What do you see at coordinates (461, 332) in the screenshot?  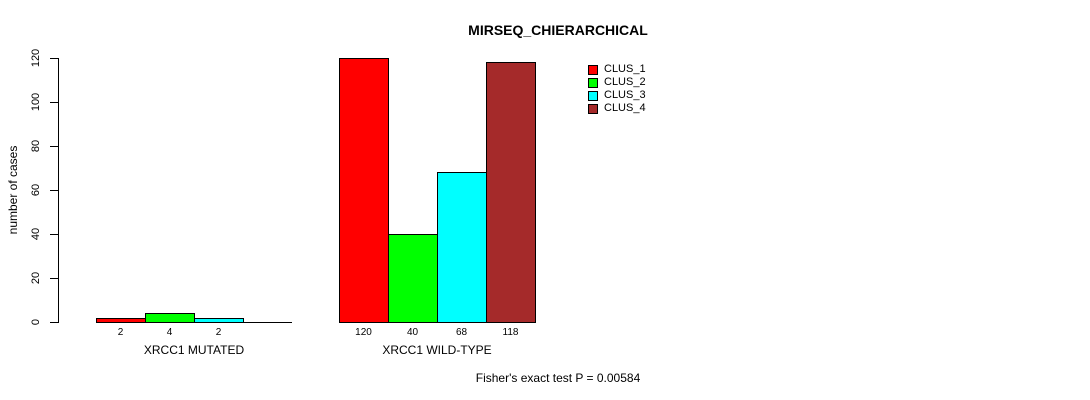 I see `bar-value-label: 68` at bounding box center [461, 332].